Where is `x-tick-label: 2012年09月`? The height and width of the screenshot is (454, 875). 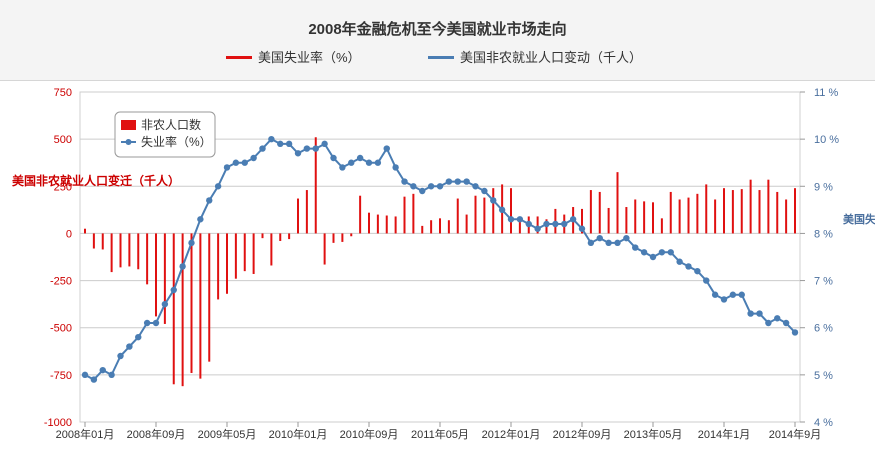
x-tick-label: 2012年09月 is located at coordinates (582, 434).